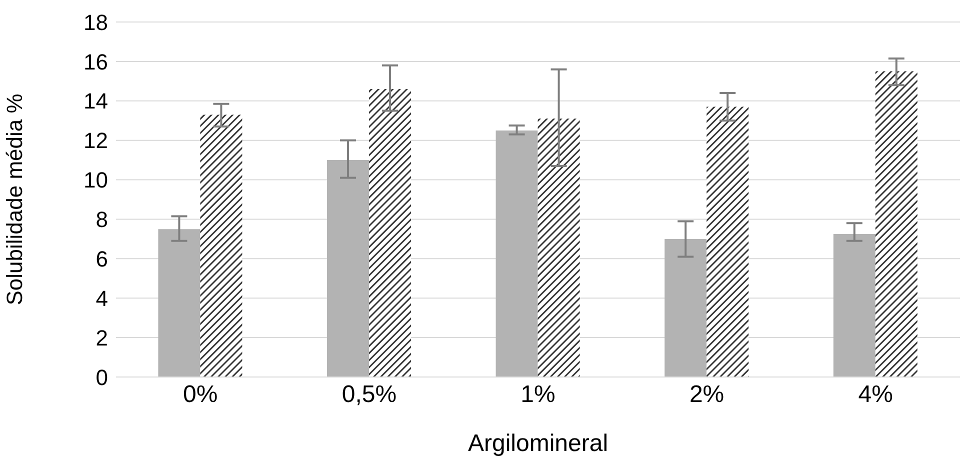 This screenshot has width=964, height=461. What do you see at coordinates (102, 377) in the screenshot?
I see `y-tick-label: 0` at bounding box center [102, 377].